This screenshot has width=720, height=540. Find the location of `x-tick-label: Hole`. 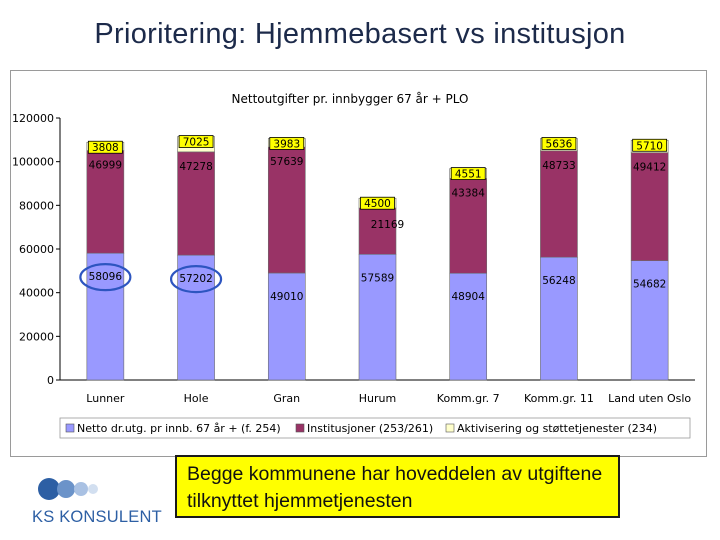

x-tick-label: Hole is located at coordinates (196, 398).